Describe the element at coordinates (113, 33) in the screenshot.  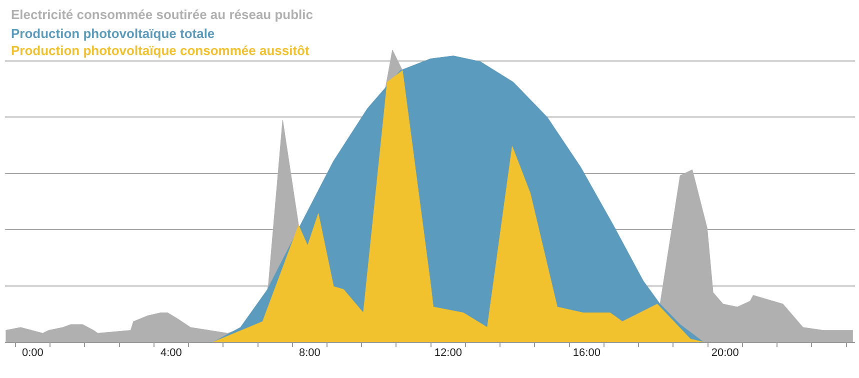
I see `text: Production photovoltaïque totale` at that location.